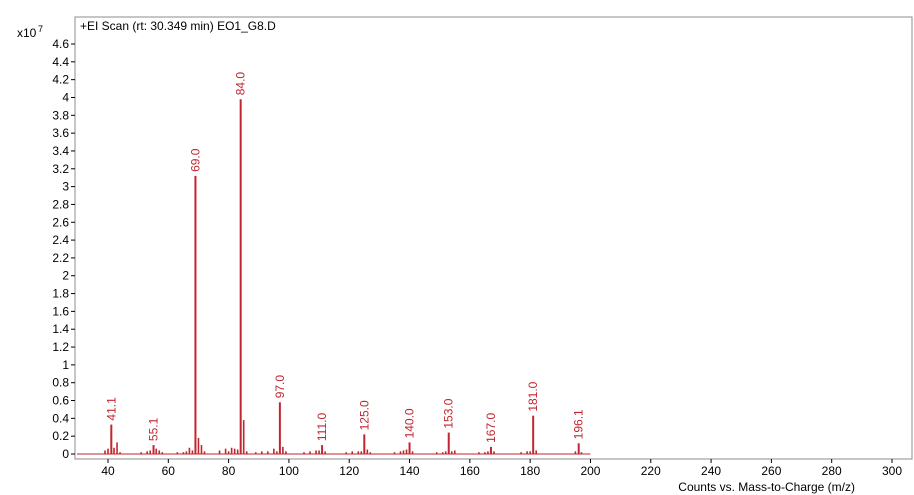  I want to click on y-tick-label: 3.2, so click(60, 169).